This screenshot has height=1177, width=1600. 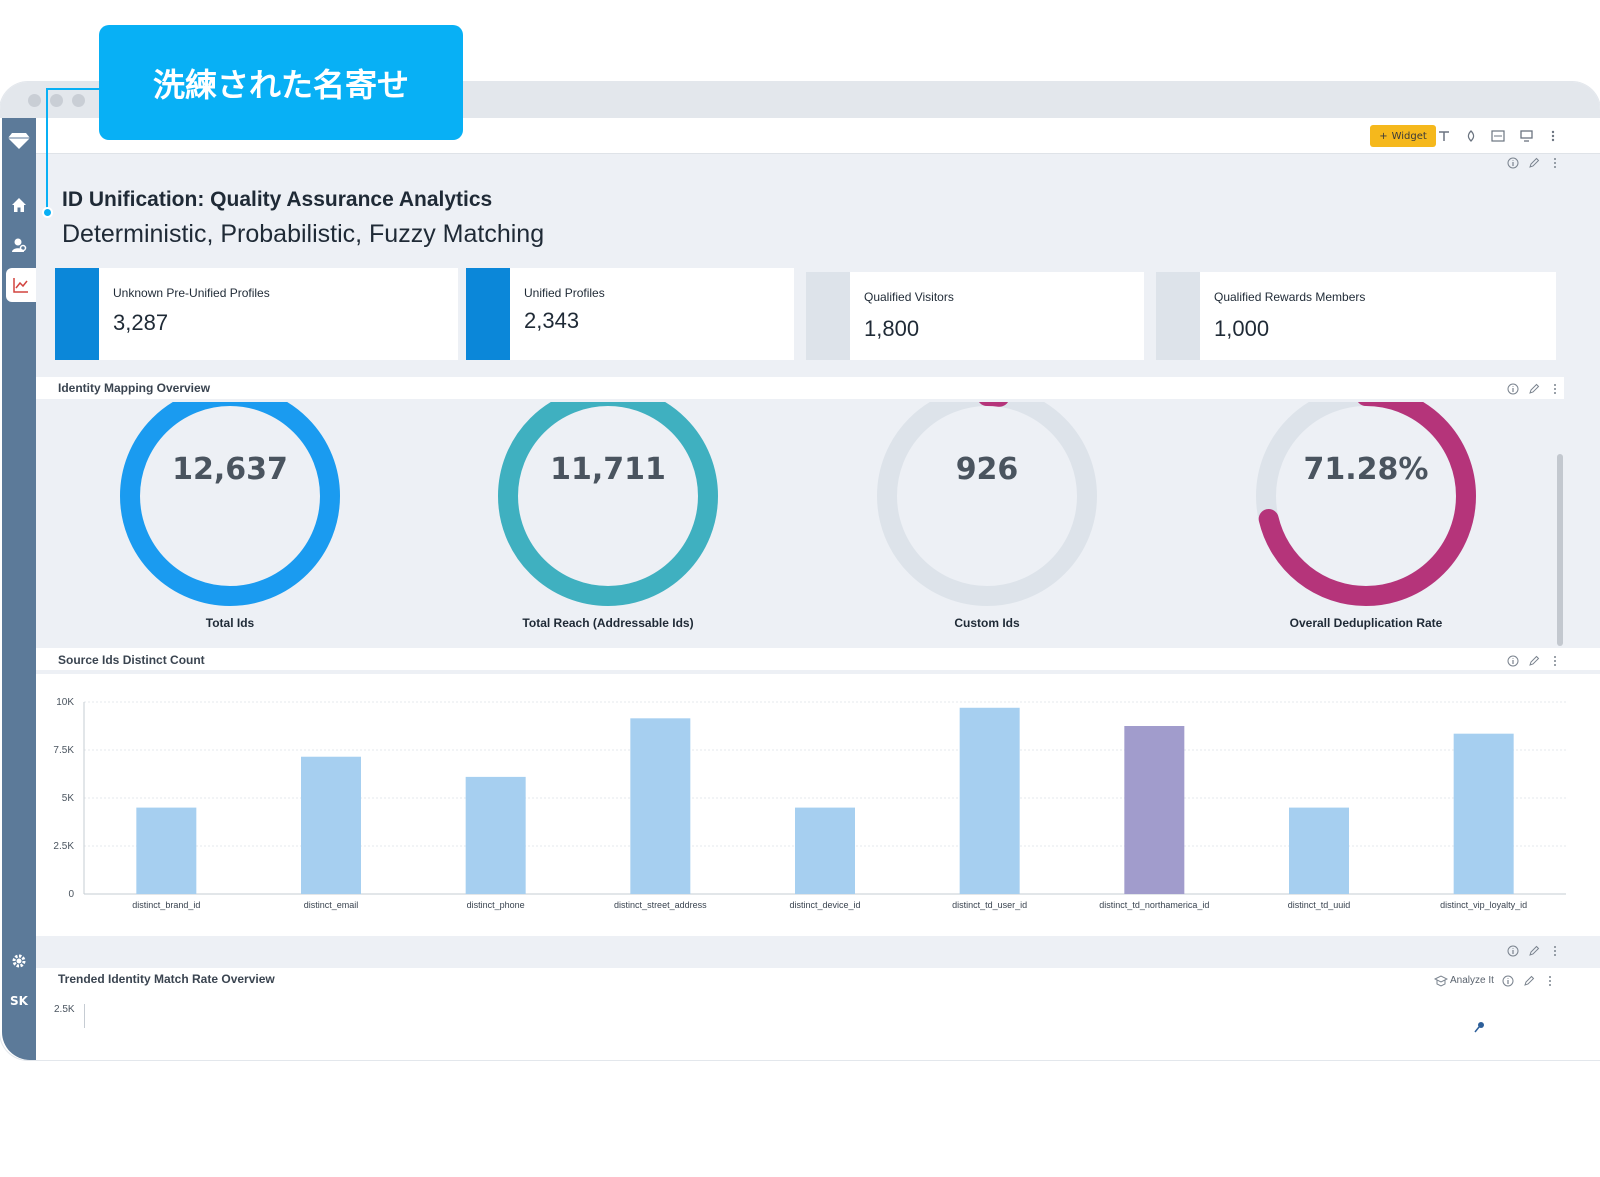 What do you see at coordinates (989, 905) in the screenshot?
I see `x-tick-label: distinct_td_user_id` at bounding box center [989, 905].